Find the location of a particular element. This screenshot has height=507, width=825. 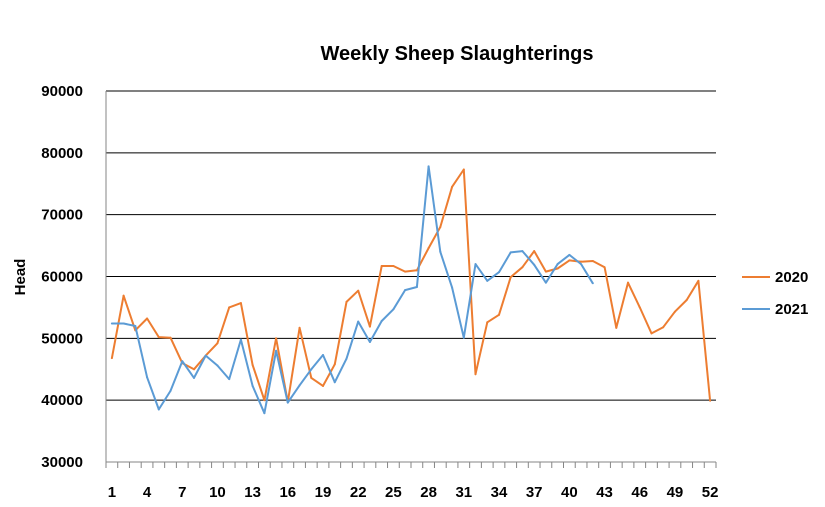

legend-label-2021: 2021 is located at coordinates (791, 309).